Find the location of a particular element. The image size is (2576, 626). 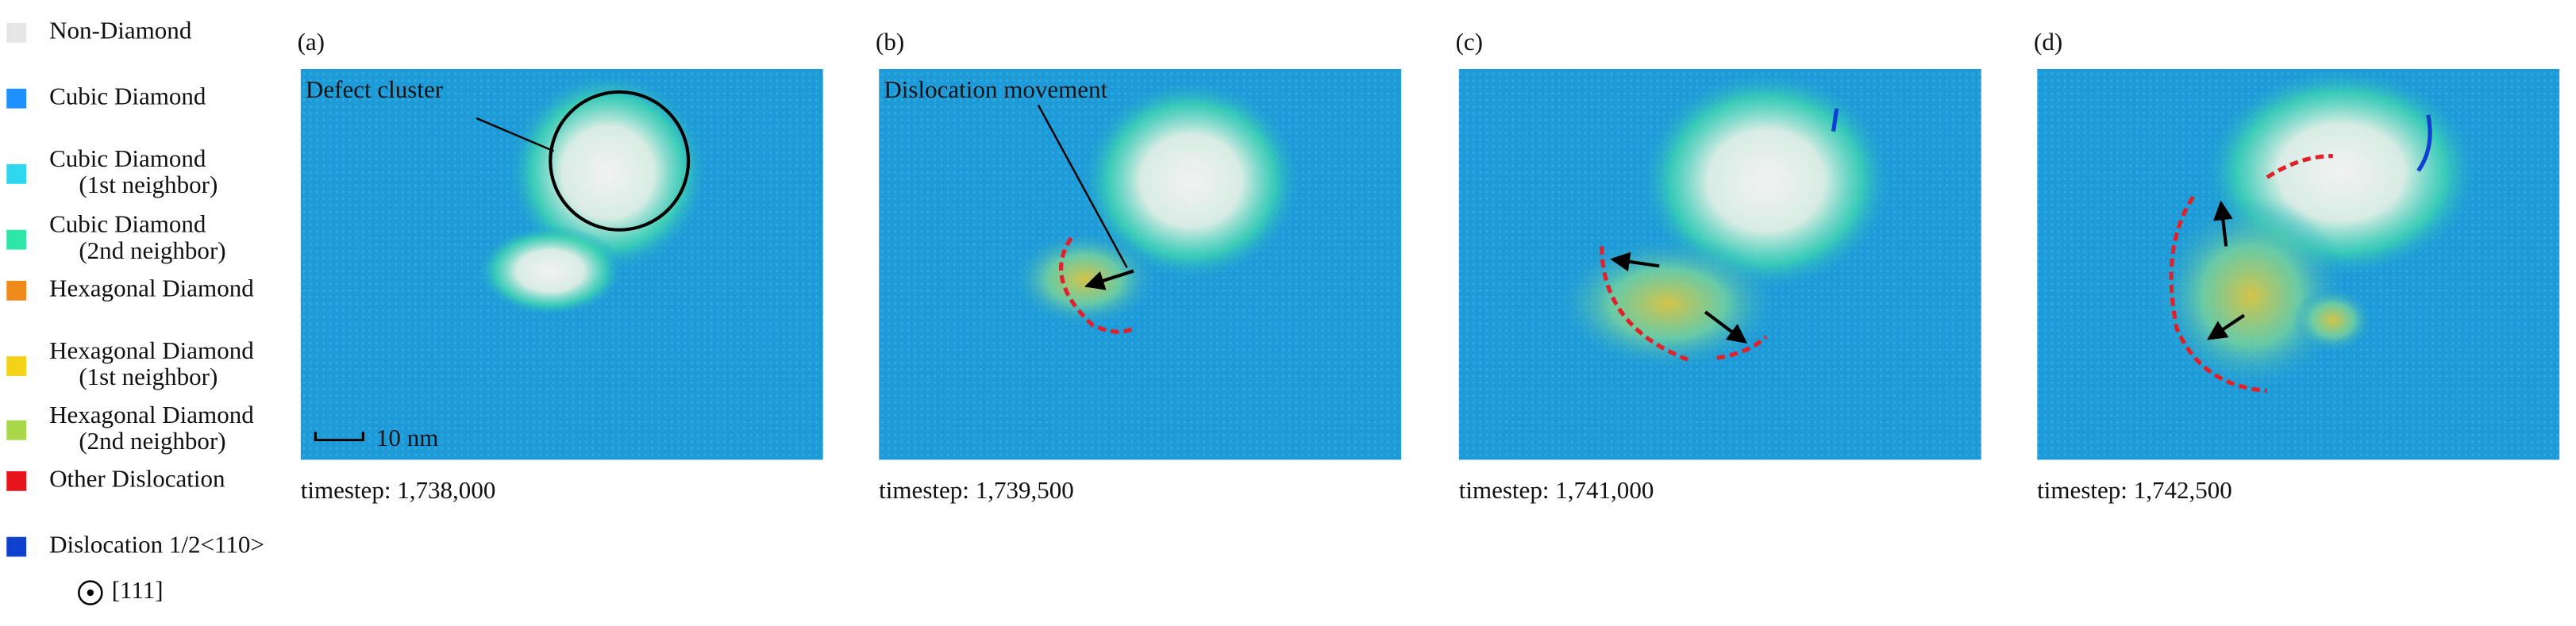

direction-label: [111] is located at coordinates (138, 590).